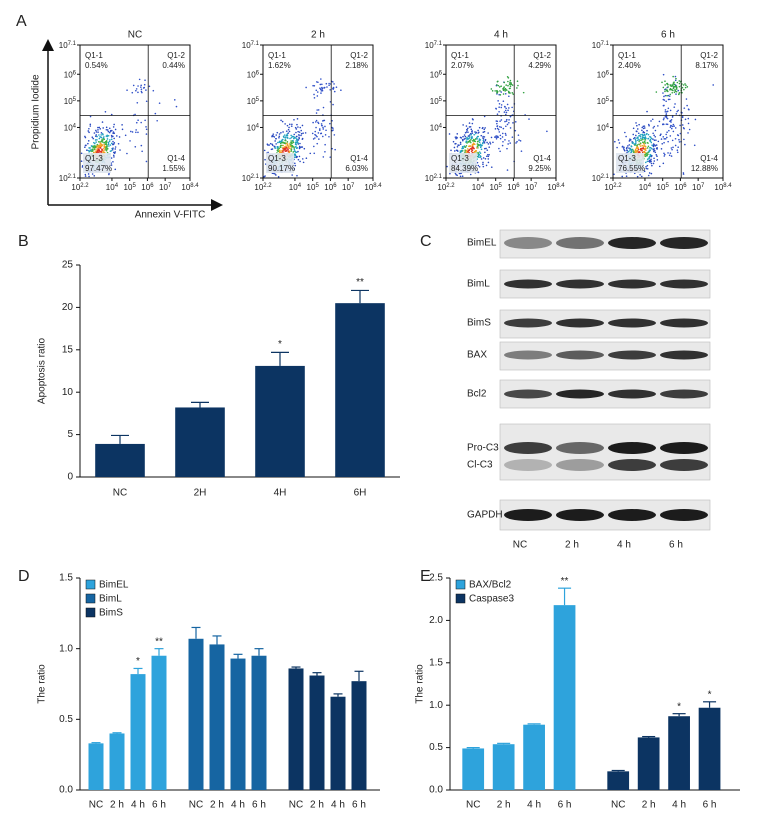  Describe the element at coordinates (490, 585) in the screenshot. I see `legend-label: BAX/Bcl2` at that location.